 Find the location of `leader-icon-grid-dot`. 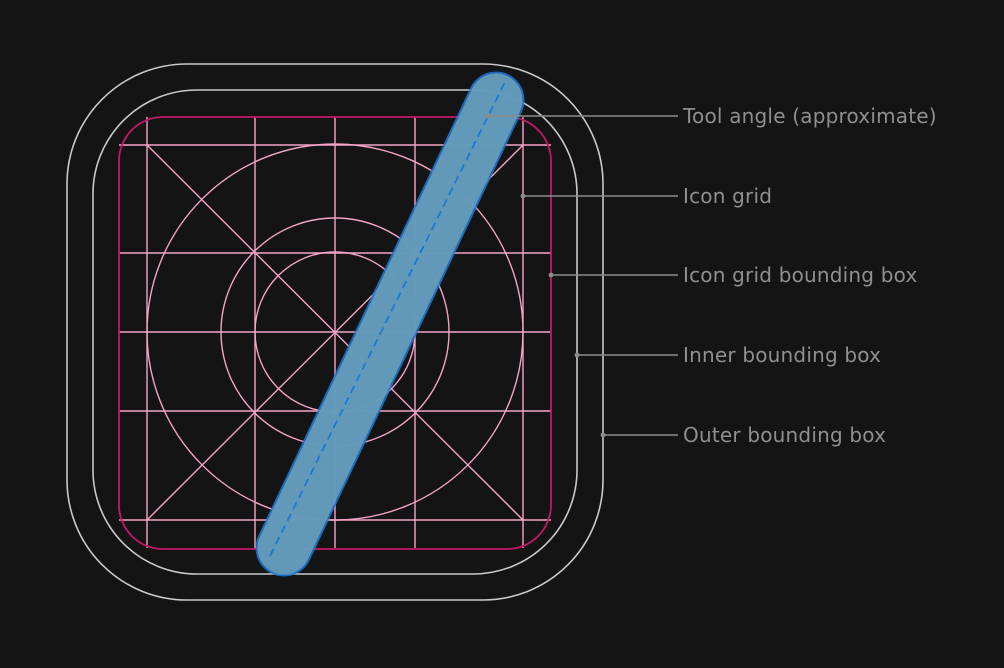

leader-icon-grid-dot is located at coordinates (523, 196).